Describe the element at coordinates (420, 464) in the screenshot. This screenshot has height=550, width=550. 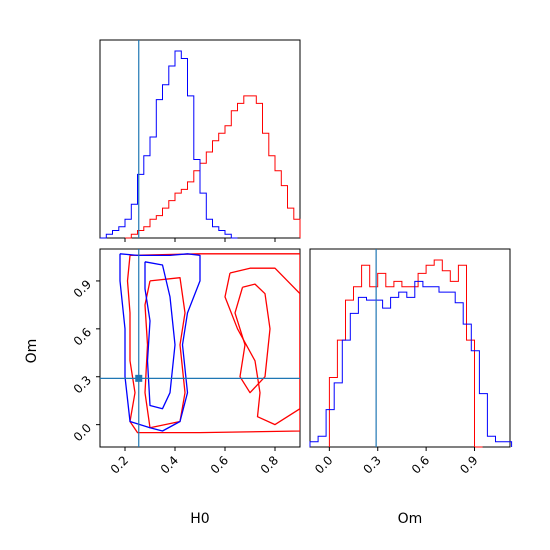
I see `om-tick-label: 0.6` at that location.